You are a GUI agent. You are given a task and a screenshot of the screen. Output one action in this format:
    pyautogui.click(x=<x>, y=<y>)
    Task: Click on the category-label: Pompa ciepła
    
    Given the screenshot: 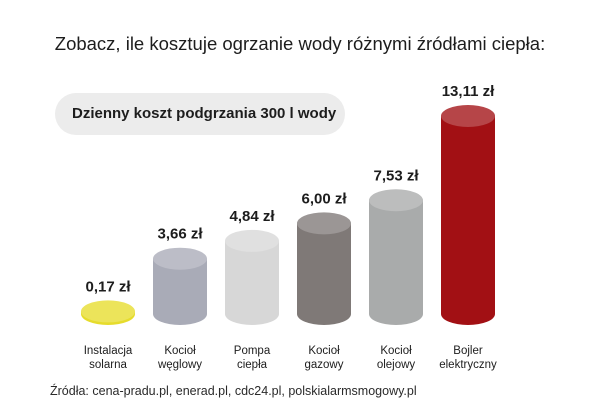 What is the action you would take?
    pyautogui.click(x=252, y=358)
    